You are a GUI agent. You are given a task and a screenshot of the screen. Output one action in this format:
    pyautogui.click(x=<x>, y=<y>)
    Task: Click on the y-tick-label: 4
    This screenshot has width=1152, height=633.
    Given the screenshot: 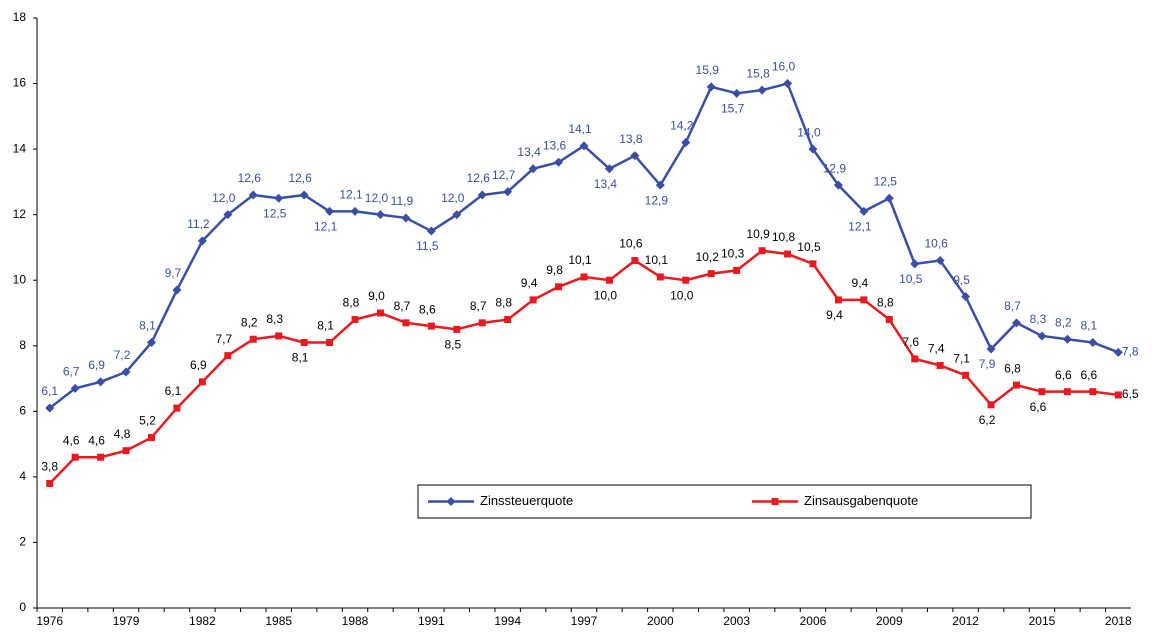 What is the action you would take?
    pyautogui.click(x=22, y=476)
    